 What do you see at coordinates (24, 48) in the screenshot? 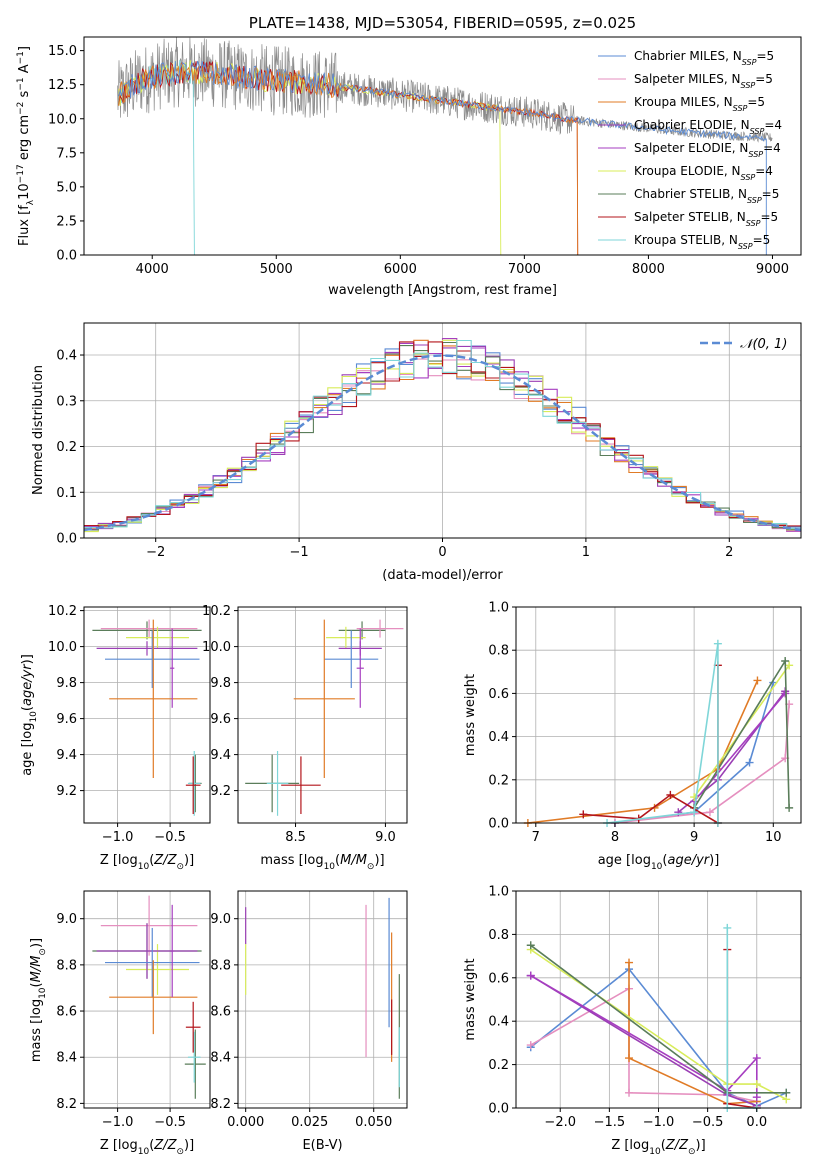
I see `label-part: ]` at bounding box center [24, 48].